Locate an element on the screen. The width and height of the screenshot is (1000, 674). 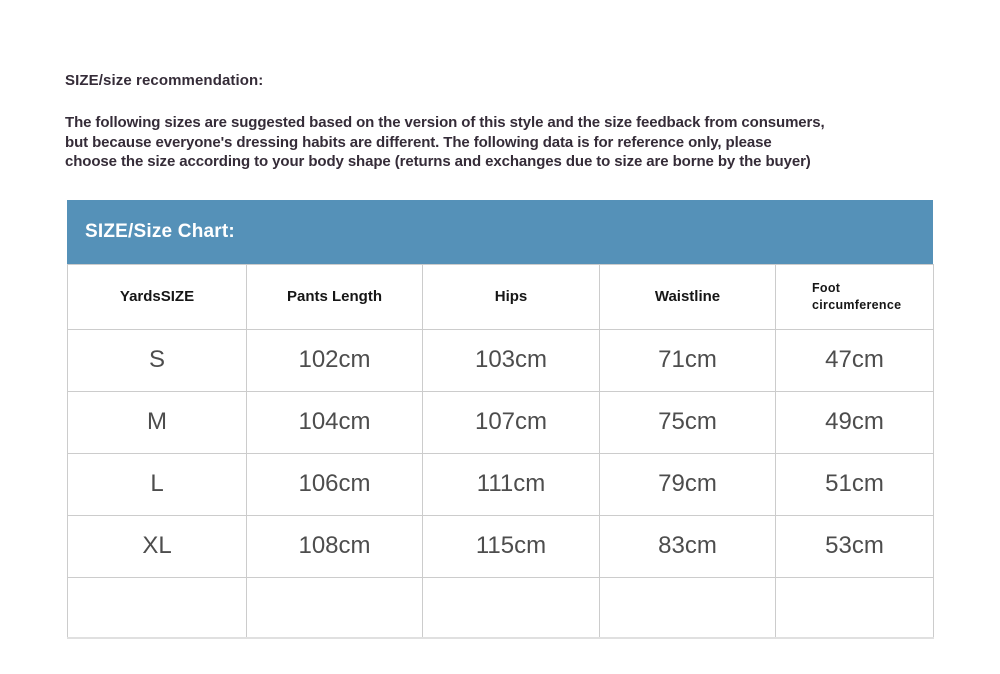
size-chart-banner: SIZE/Size Chart: is located at coordinates (500, 231).